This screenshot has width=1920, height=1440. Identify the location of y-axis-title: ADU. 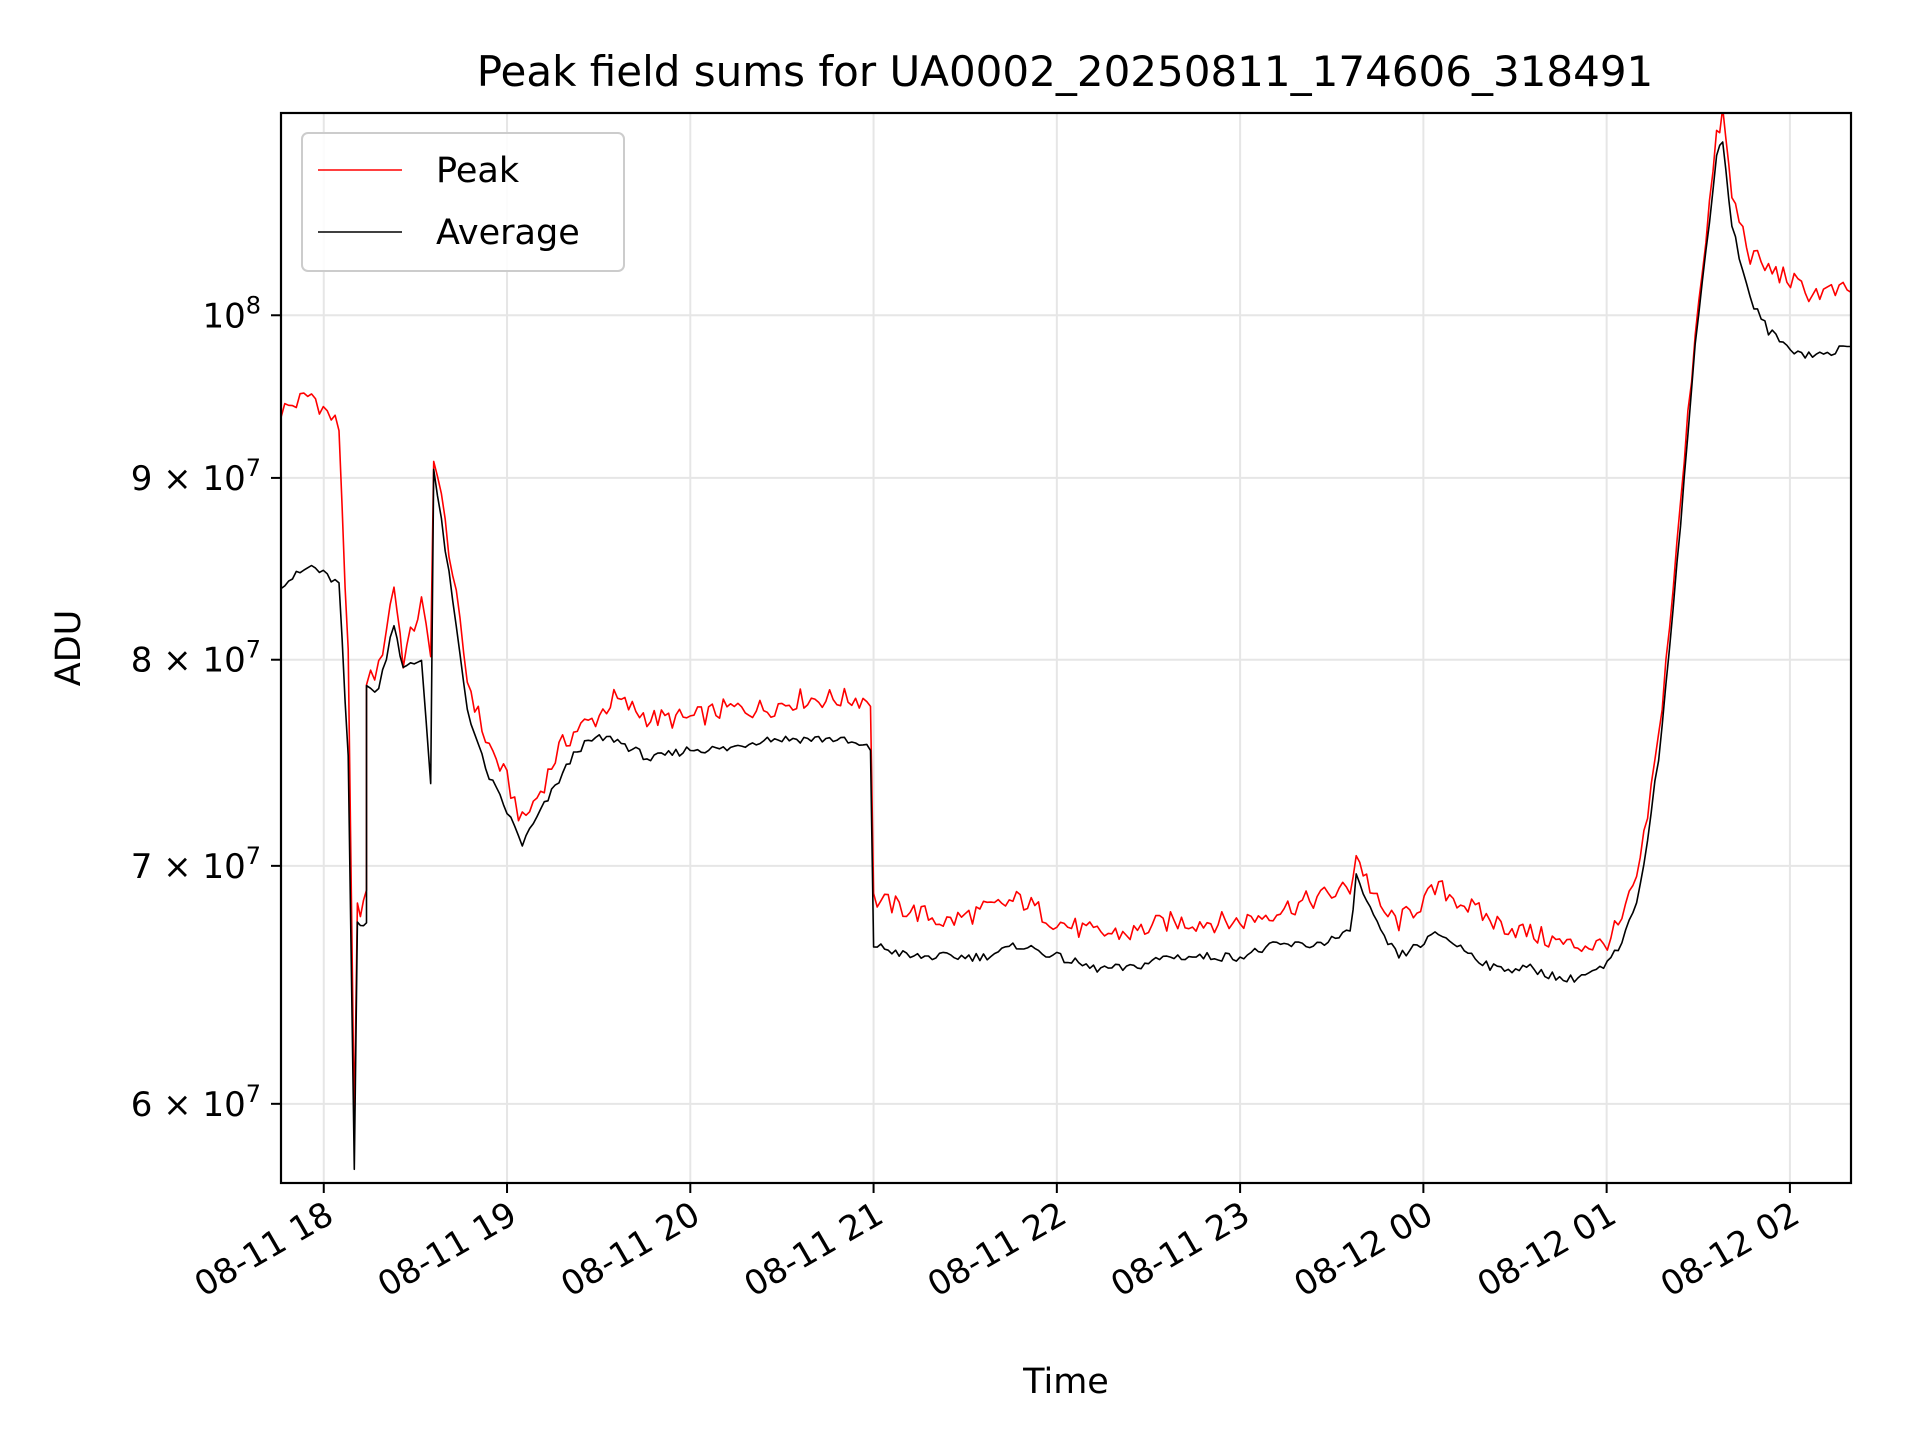
(69, 648).